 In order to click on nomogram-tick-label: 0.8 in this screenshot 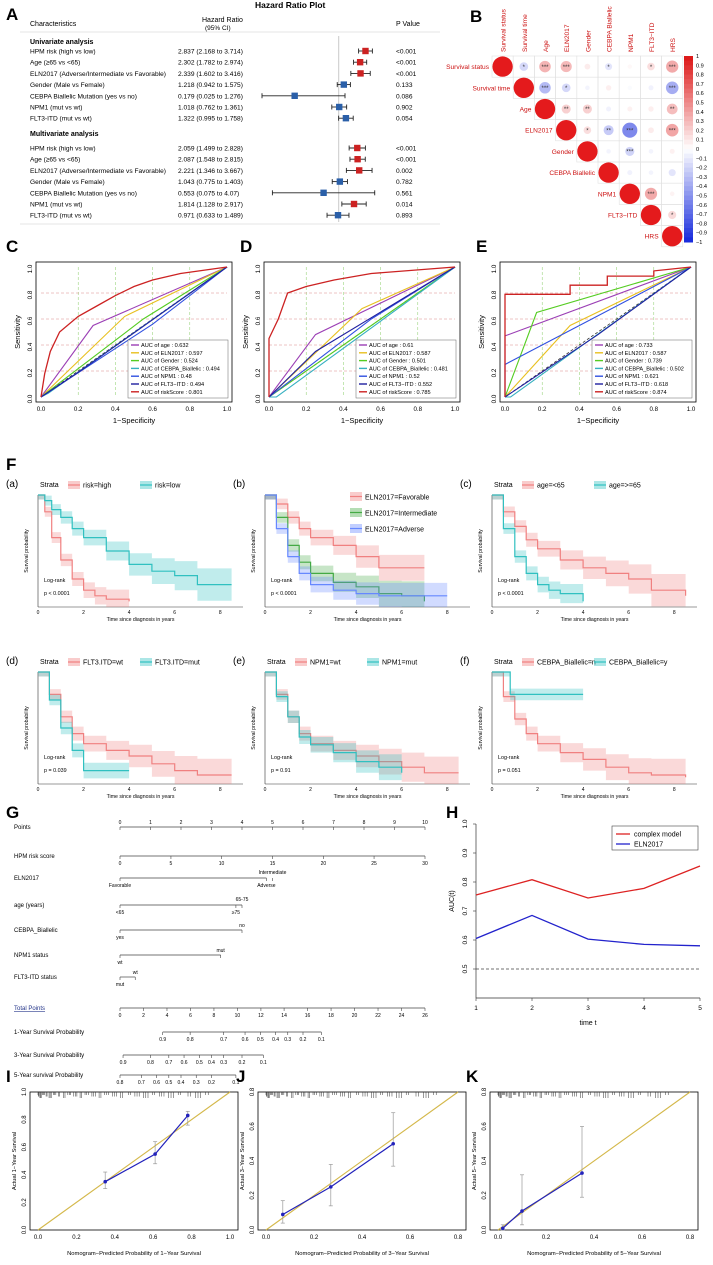, I will do `click(190, 1040)`.